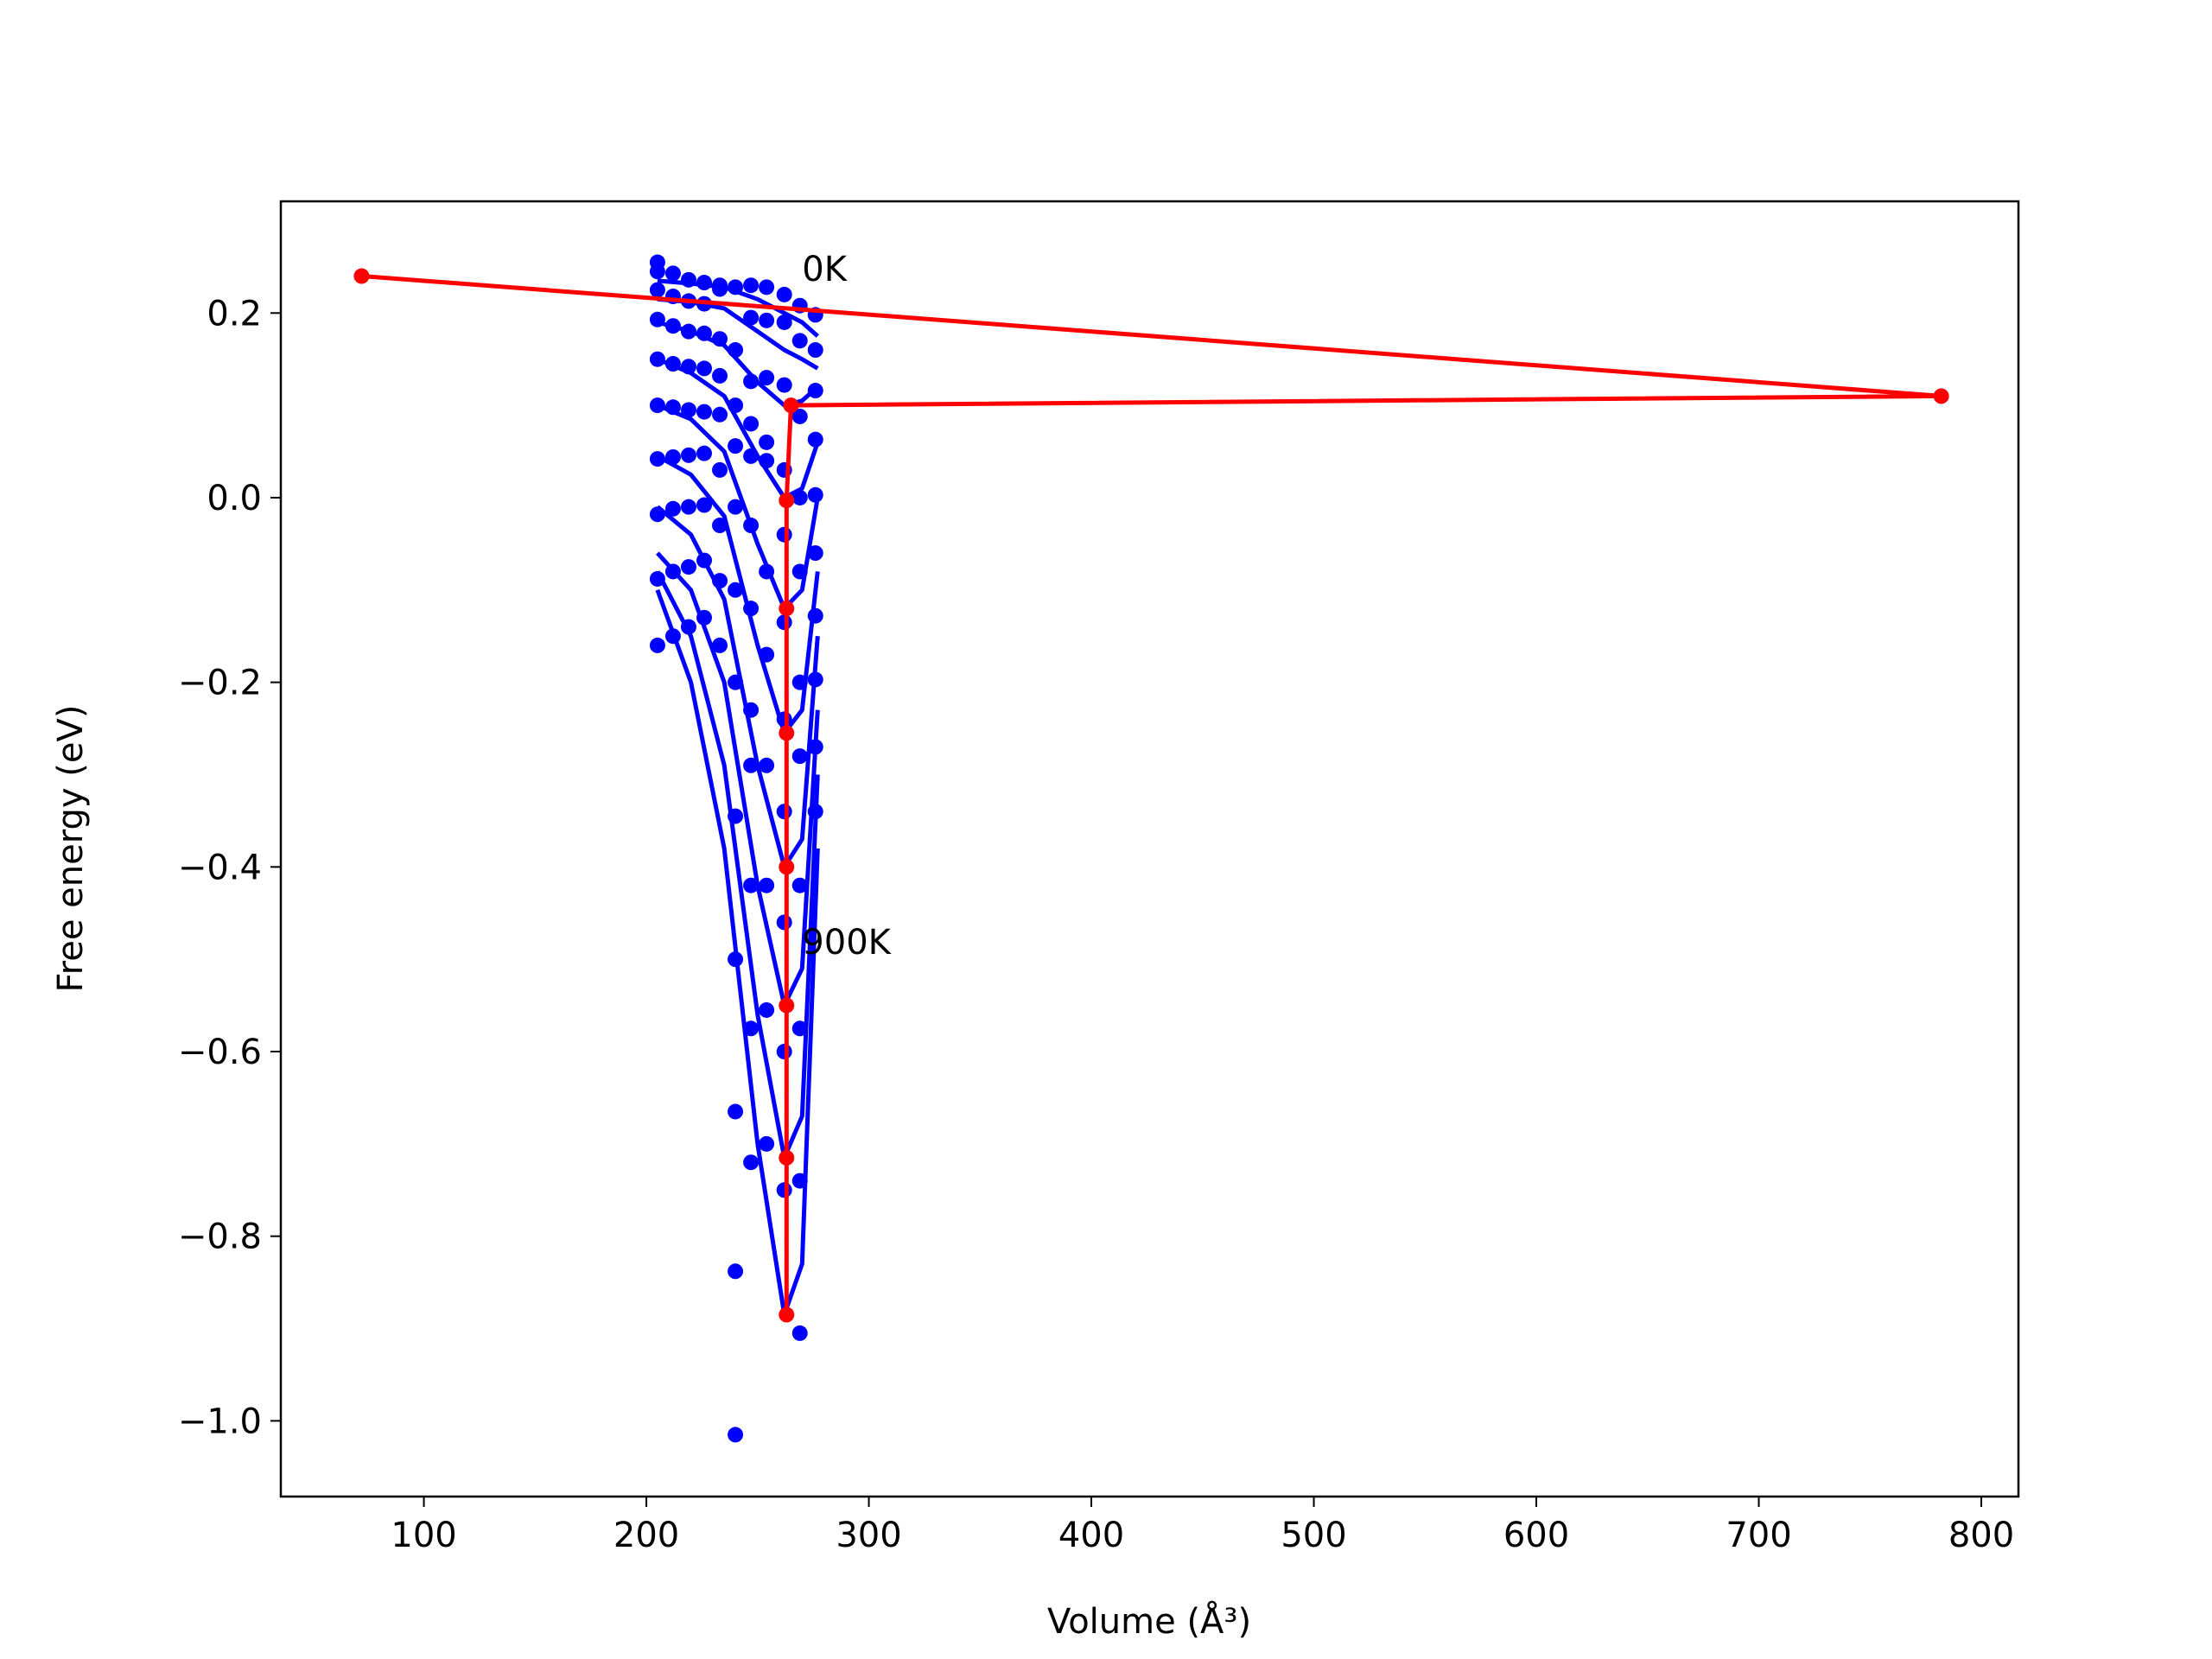 This screenshot has width=2212, height=1659. I want to click on y-tick-label: 0.2, so click(234, 314).